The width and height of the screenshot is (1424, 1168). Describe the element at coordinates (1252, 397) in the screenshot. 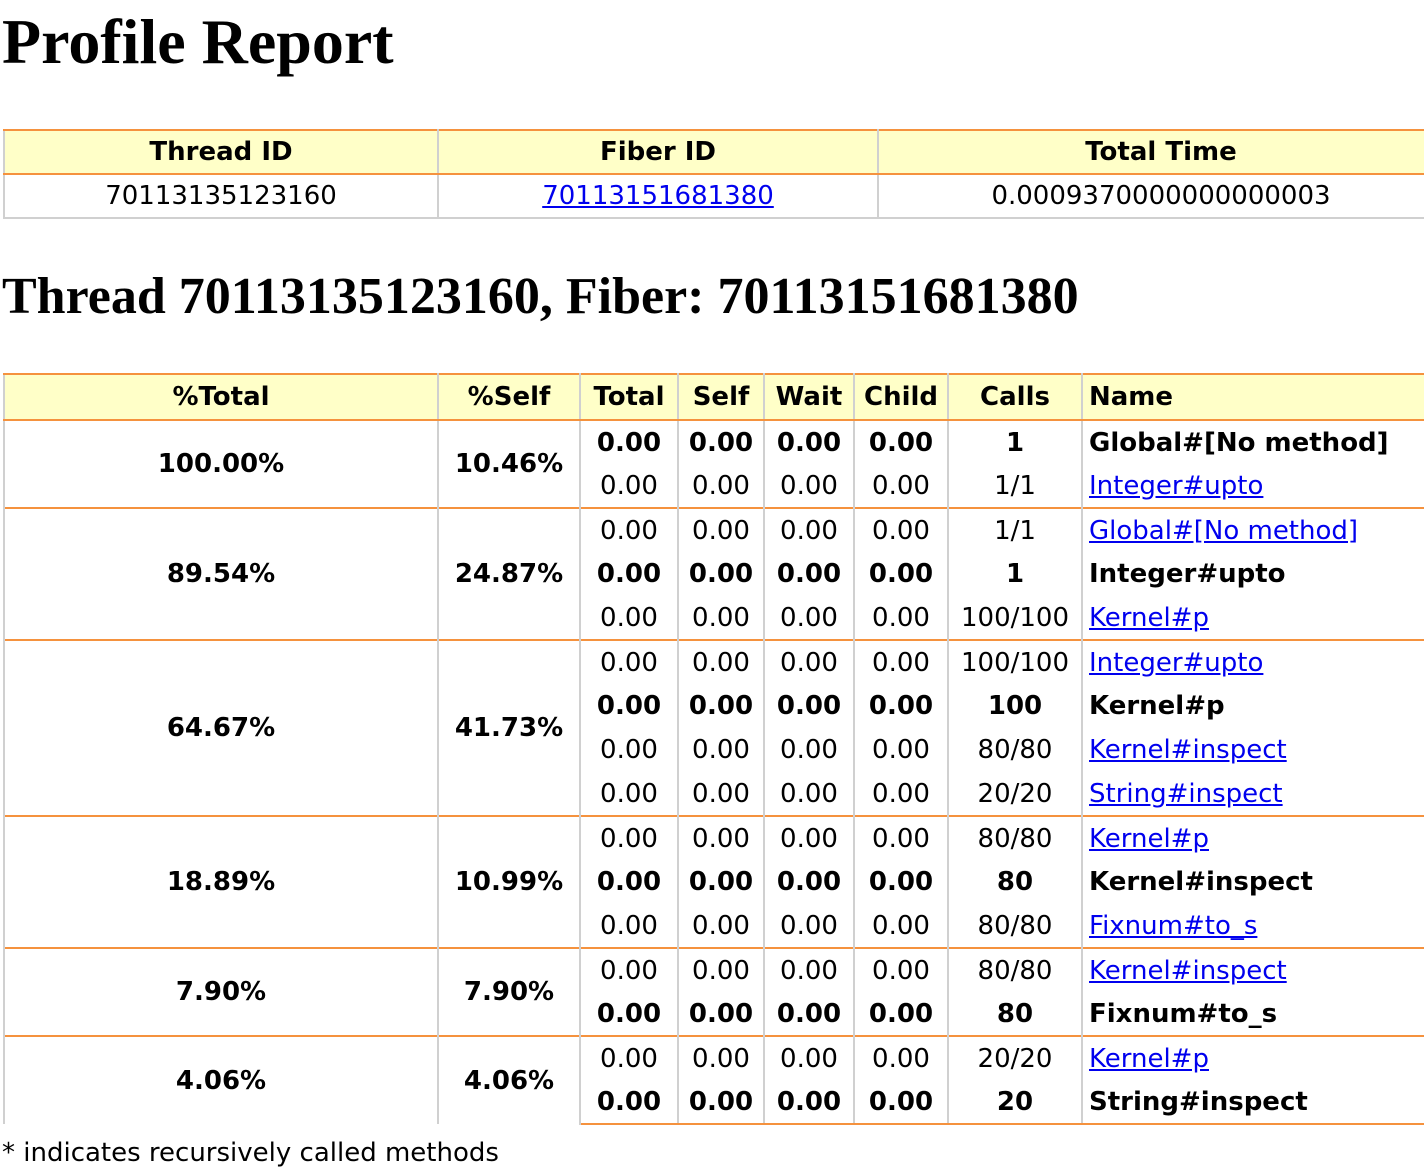

I see `name-header: Name` at that location.